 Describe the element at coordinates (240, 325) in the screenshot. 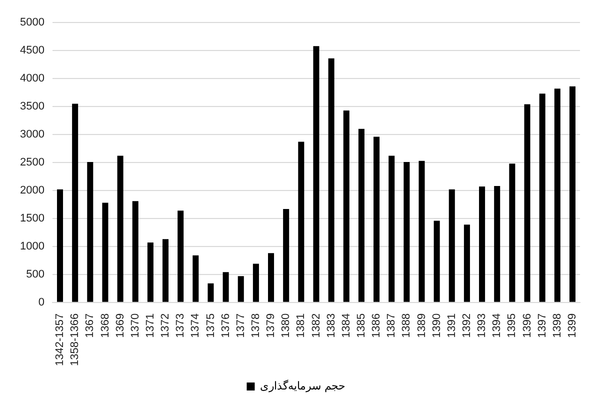

I see `x-tick-label: 1377` at that location.